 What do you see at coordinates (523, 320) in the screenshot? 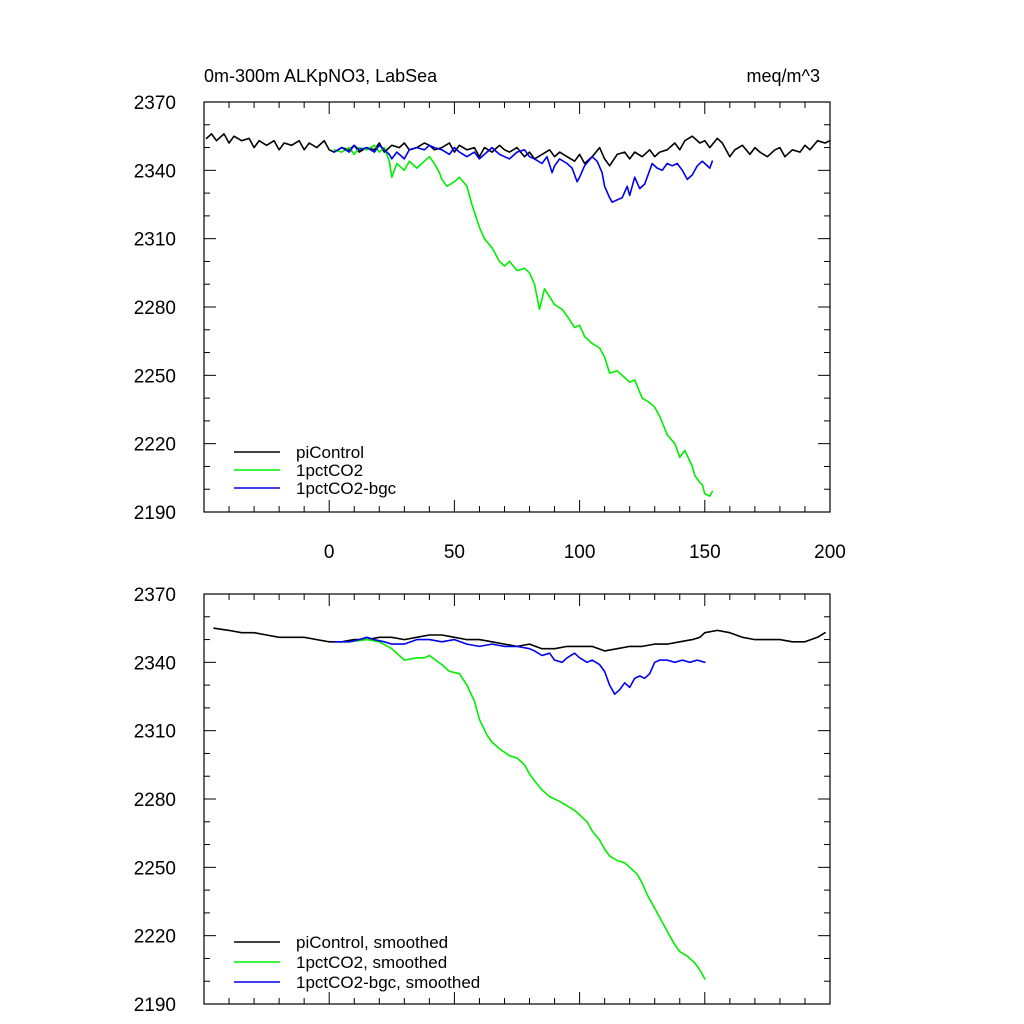
I see `series-line-1pctco2` at bounding box center [523, 320].